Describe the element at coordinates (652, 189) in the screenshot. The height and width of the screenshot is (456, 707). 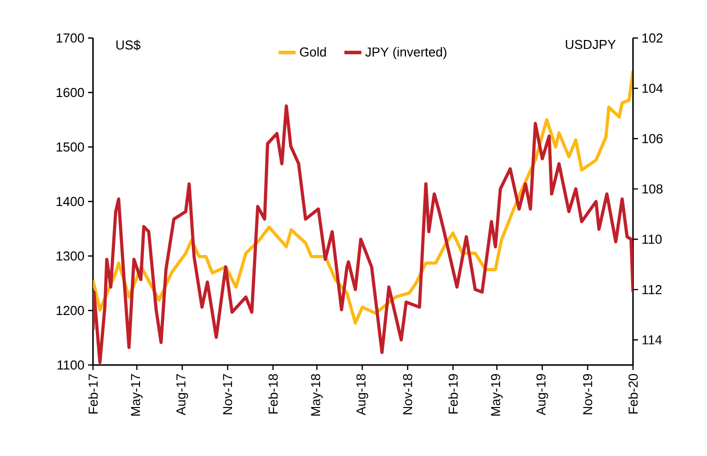
I see `y2-tick-label: 108` at that location.